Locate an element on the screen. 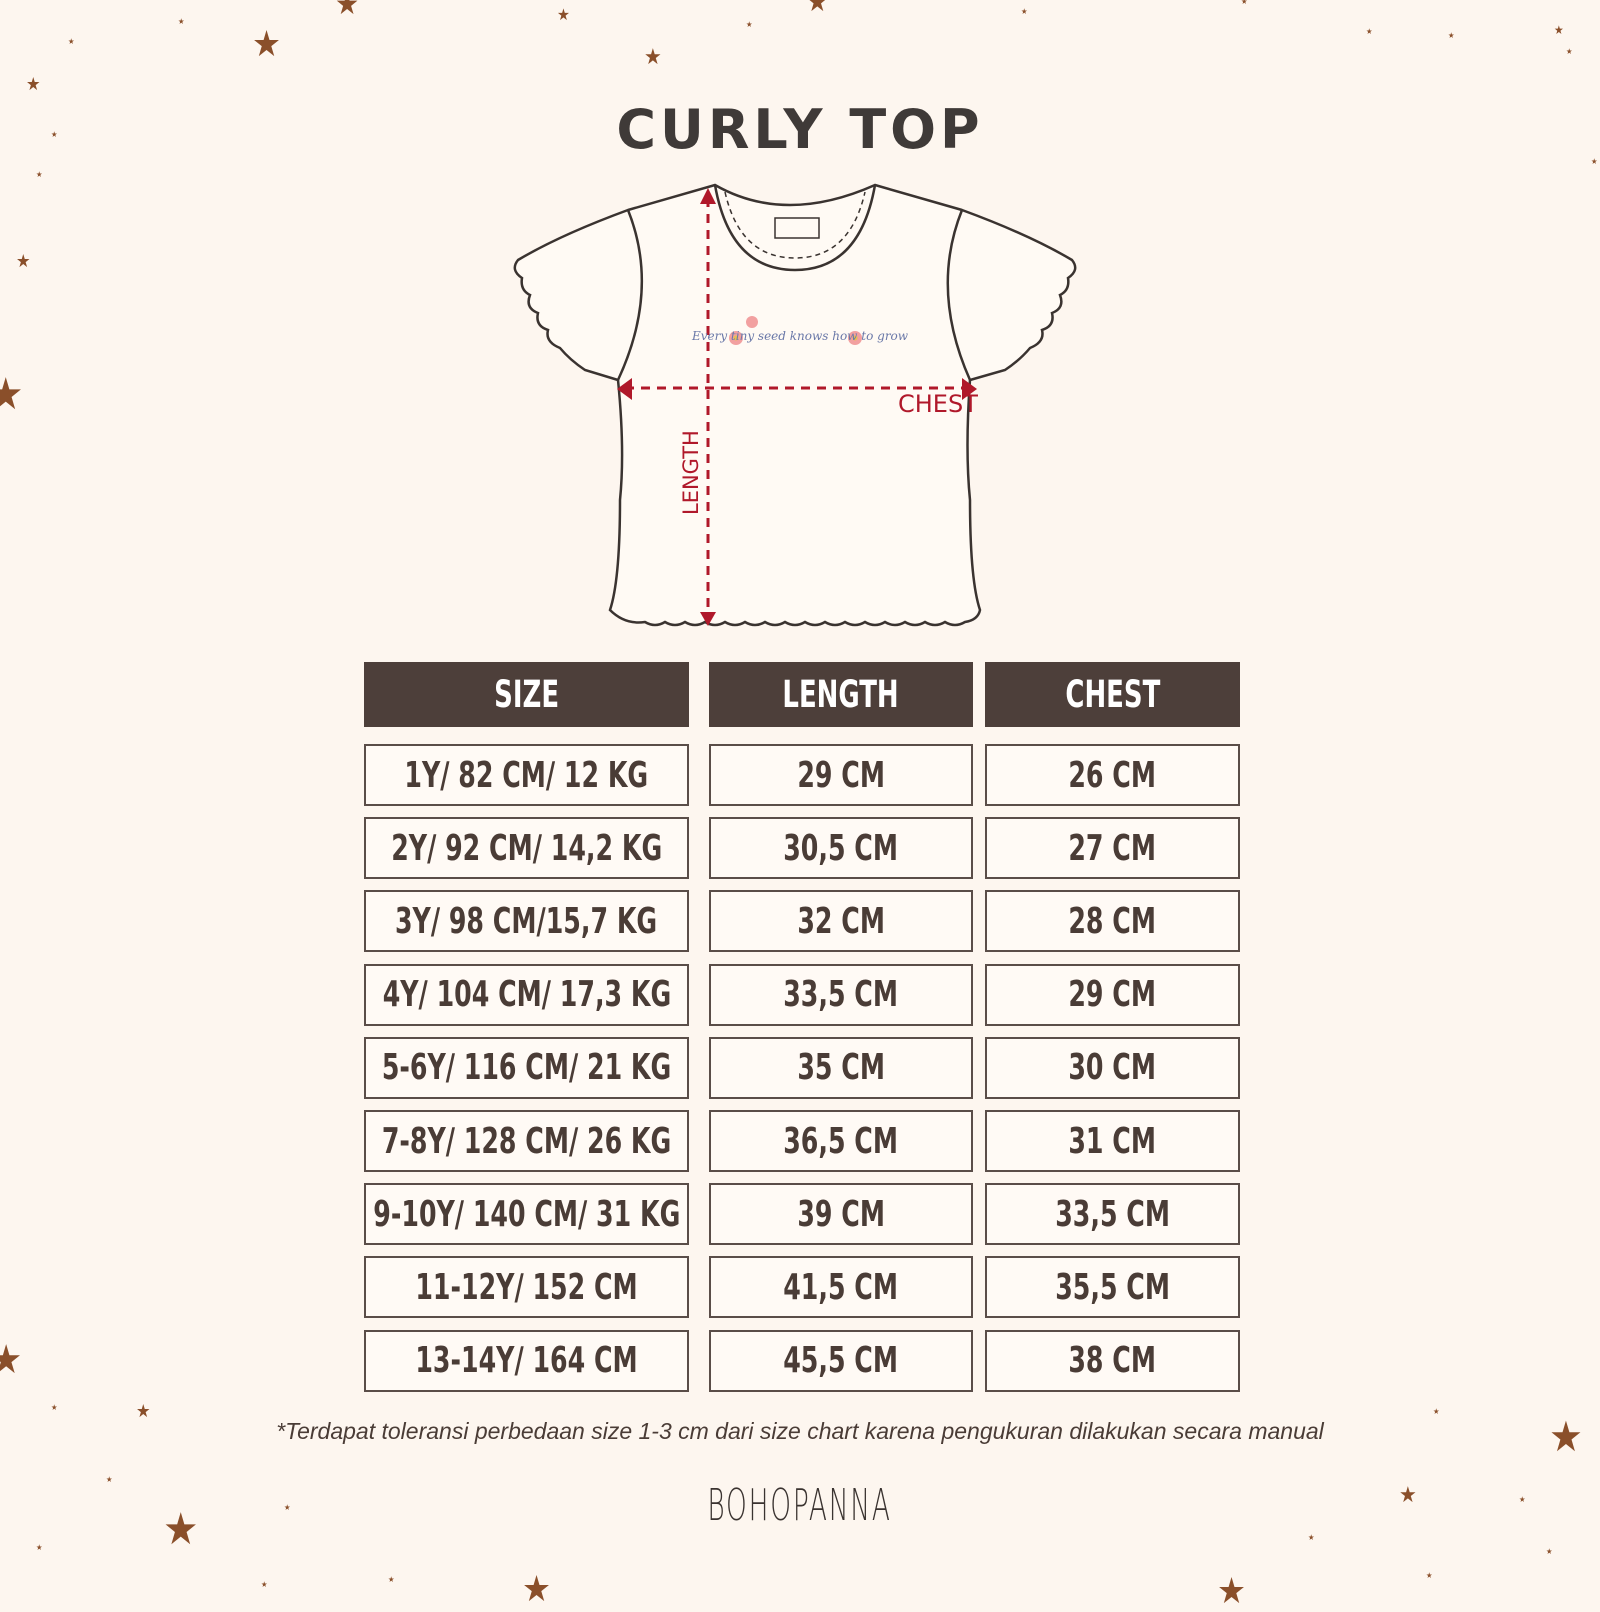 The width and height of the screenshot is (1600, 1612). cell-text: 30,5 CM is located at coordinates (841, 848).